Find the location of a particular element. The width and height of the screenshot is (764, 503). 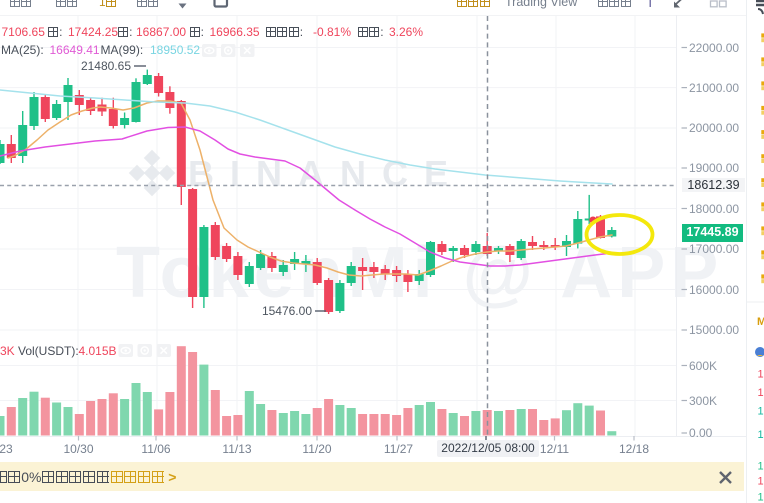

svg-text: BINANCE is located at coordinates (326, 173).